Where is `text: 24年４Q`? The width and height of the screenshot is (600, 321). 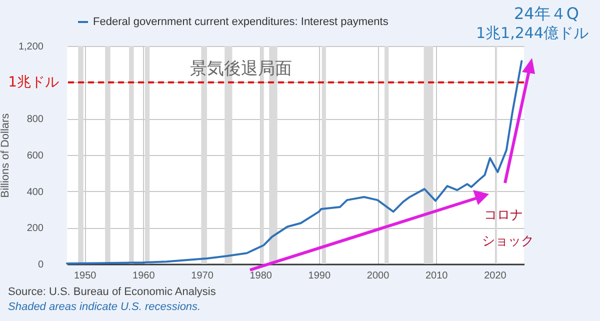 text: 24年４Q is located at coordinates (546, 14).